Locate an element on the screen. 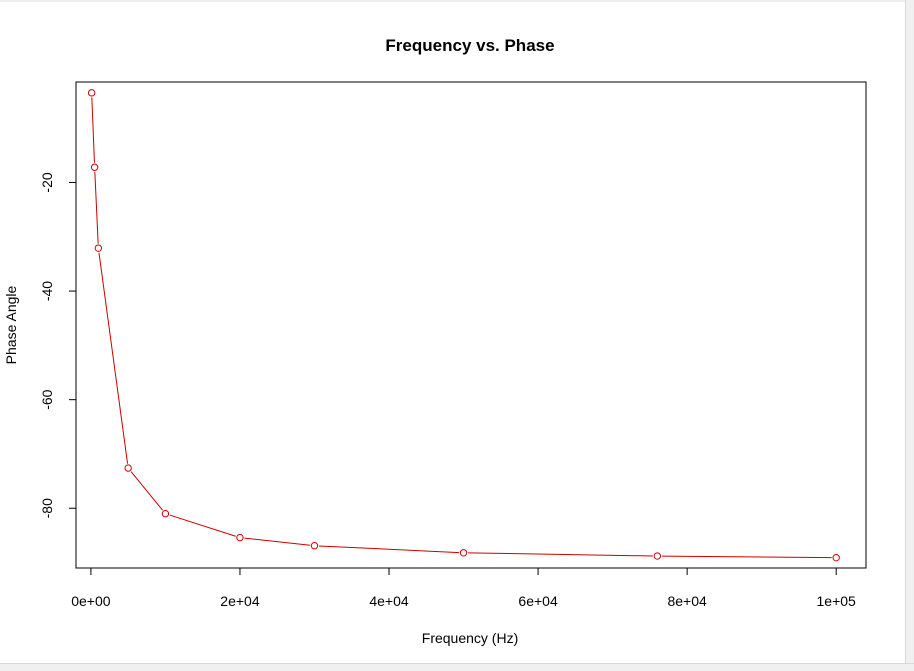 The width and height of the screenshot is (914, 671). y-axis-ticks: -20 -40 -60 -80 is located at coordinates (57, 345).